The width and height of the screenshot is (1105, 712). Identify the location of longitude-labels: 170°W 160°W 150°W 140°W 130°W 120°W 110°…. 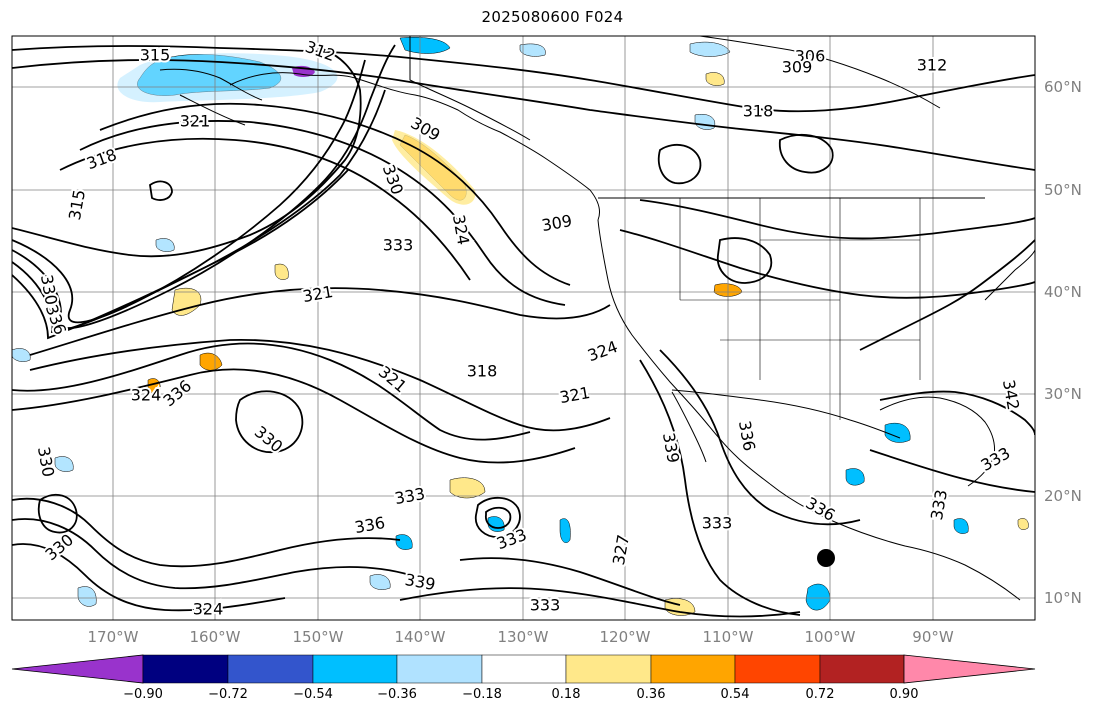
(521, 637).